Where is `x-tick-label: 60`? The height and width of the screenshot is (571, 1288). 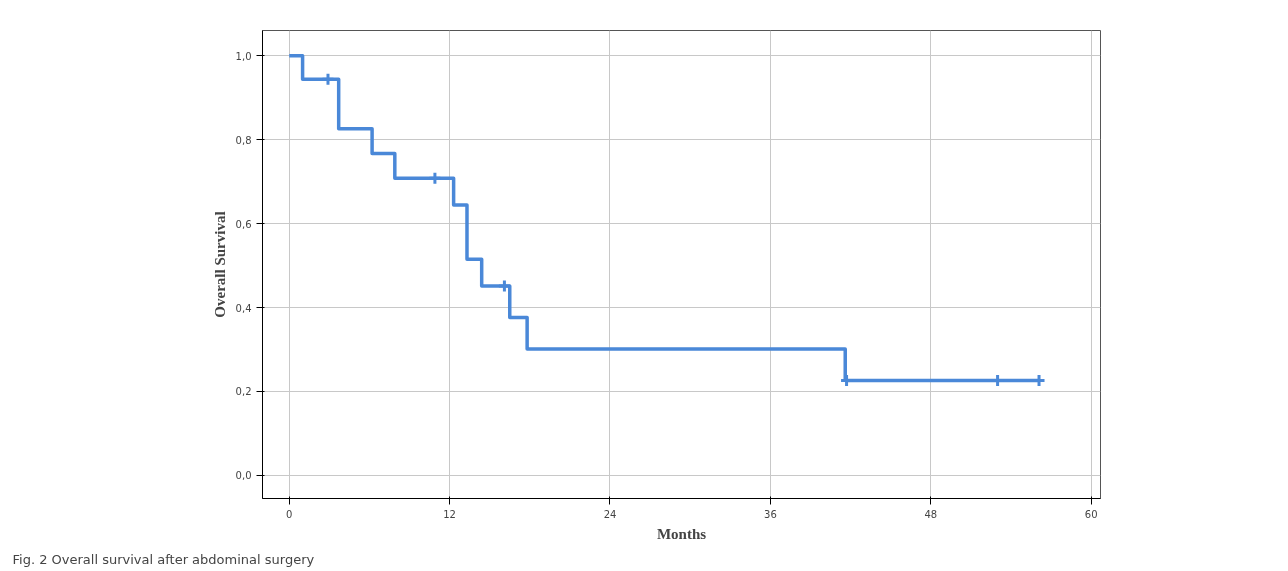
x-tick-label: 60 is located at coordinates (1091, 514).